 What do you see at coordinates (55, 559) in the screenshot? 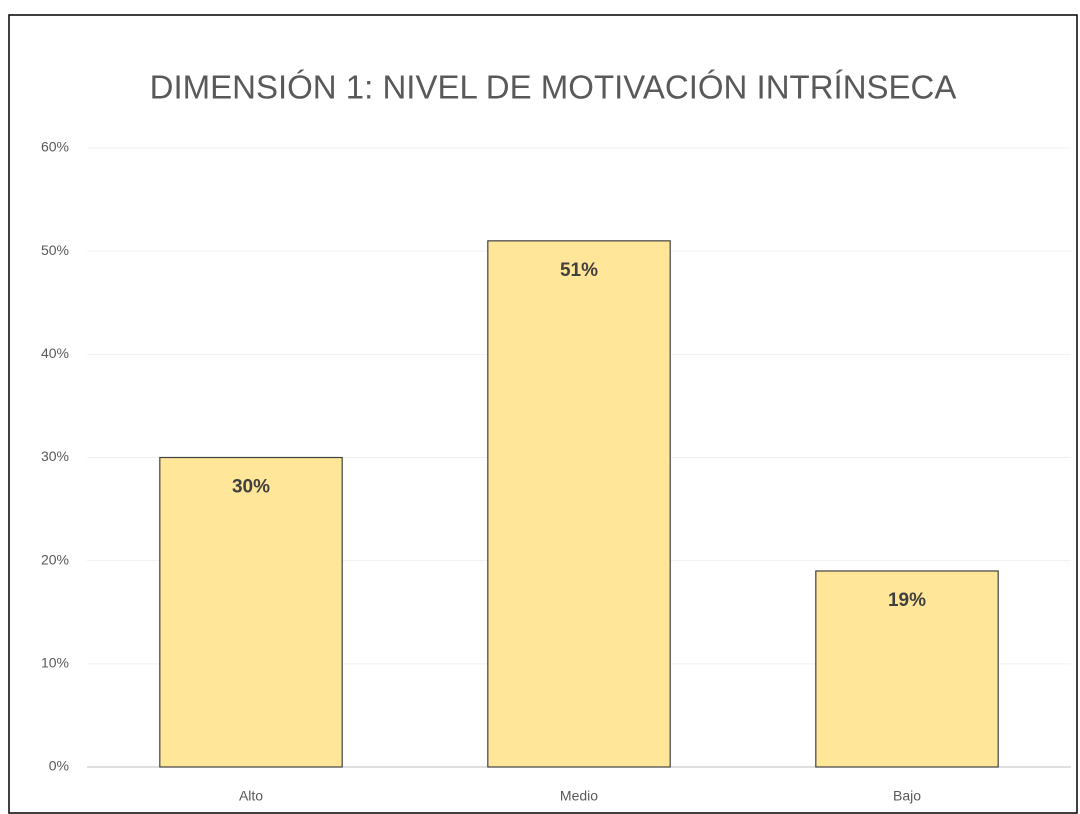
I see `y-tick-label: 20%` at bounding box center [55, 559].